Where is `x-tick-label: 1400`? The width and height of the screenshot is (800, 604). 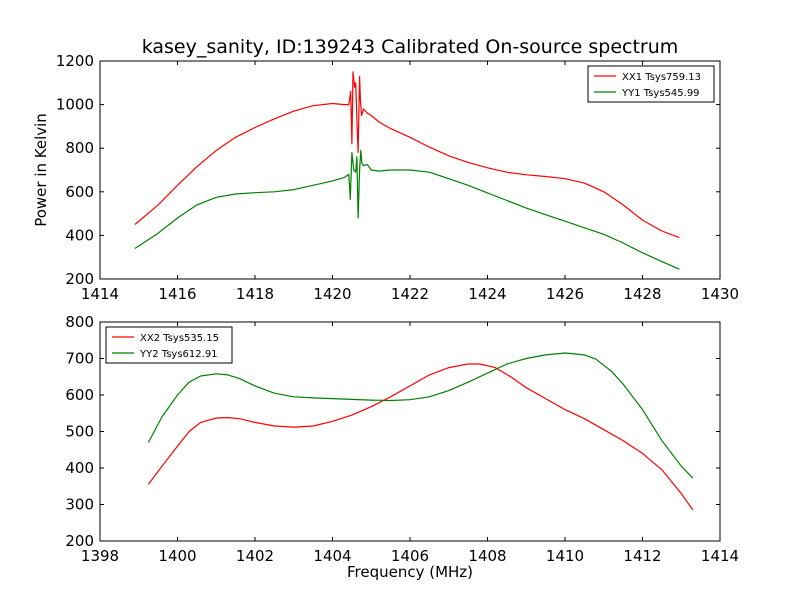
x-tick-label: 1400 is located at coordinates (177, 556).